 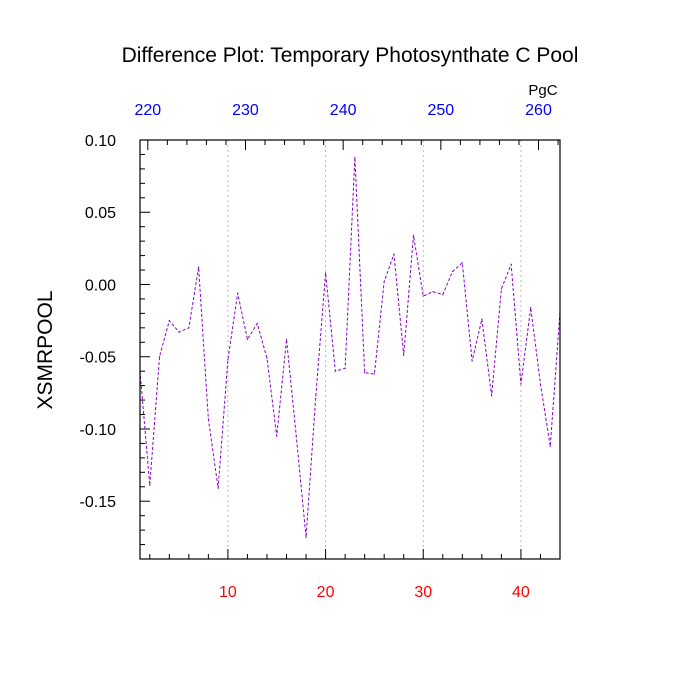 What do you see at coordinates (98, 358) in the screenshot?
I see `y-tick-label: -0.05` at bounding box center [98, 358].